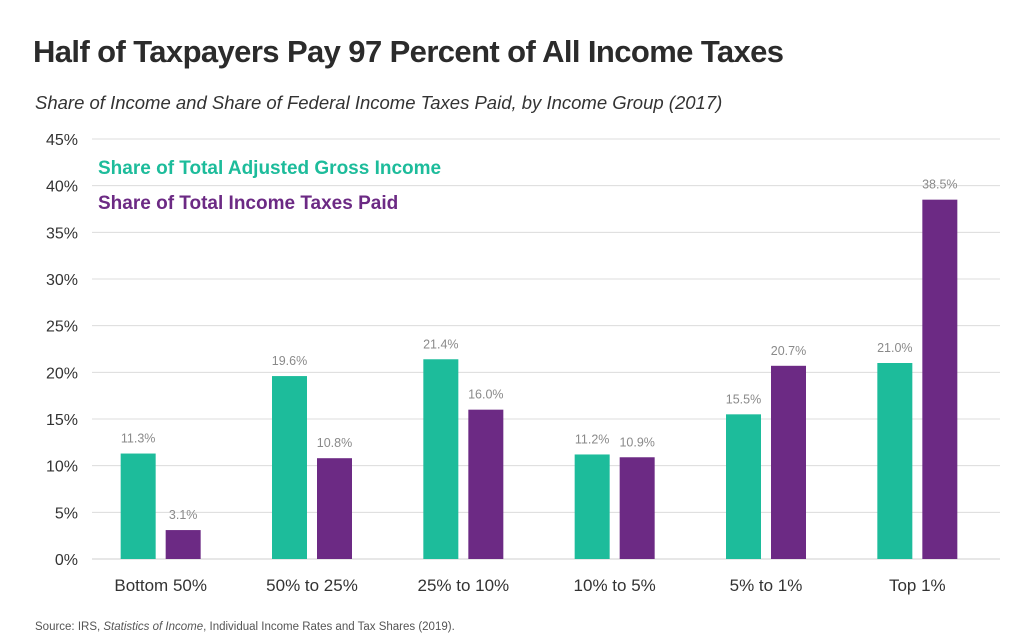 Image resolution: width=1010 pixels, height=644 pixels. I want to click on data-label: 21.4%, so click(440, 344).